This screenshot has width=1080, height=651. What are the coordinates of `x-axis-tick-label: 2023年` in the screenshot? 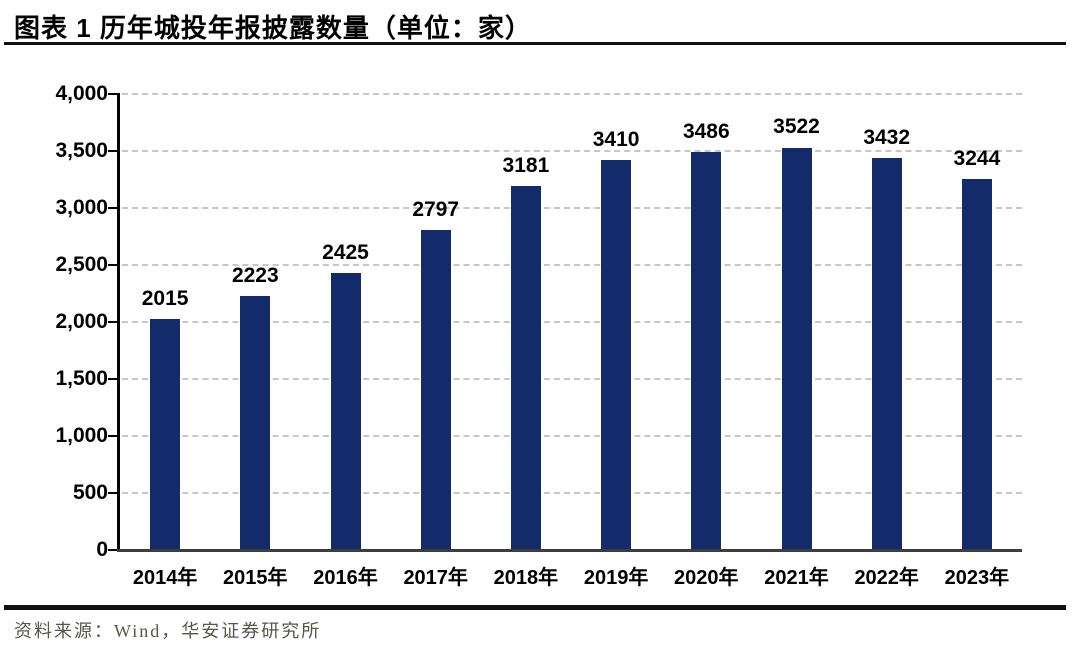 It's located at (977, 578).